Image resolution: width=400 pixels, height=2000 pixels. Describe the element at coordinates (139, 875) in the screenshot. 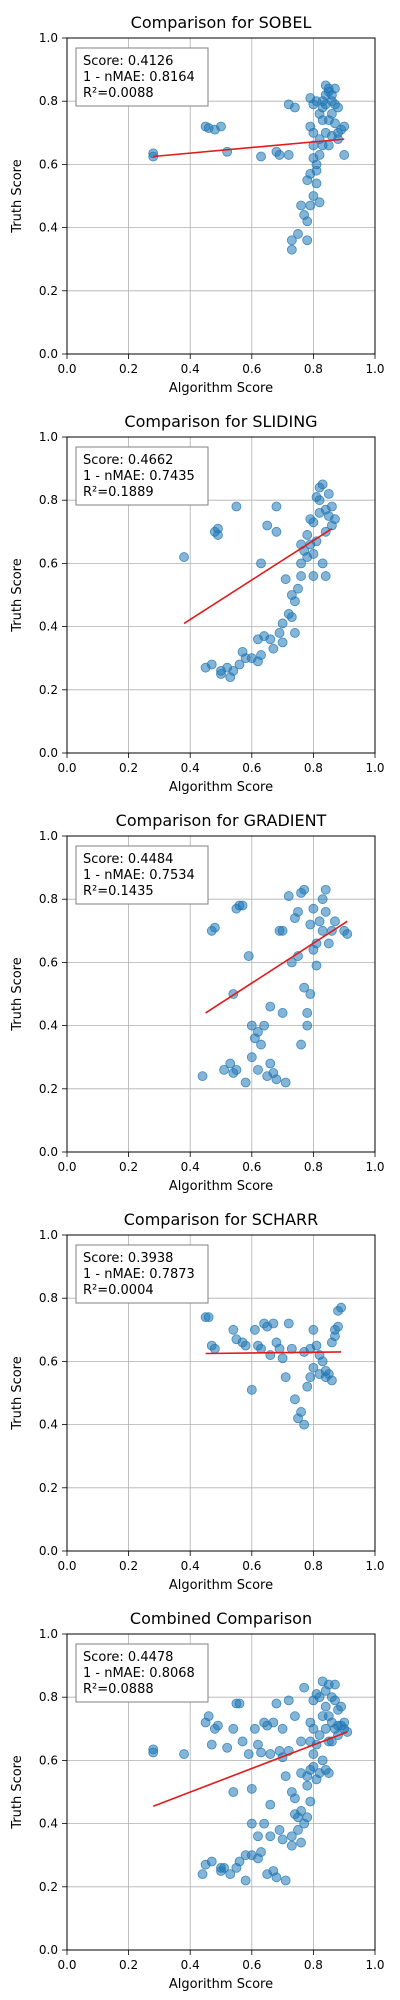

I see `stats-line: 1 - nMAE: 0.7534` at that location.